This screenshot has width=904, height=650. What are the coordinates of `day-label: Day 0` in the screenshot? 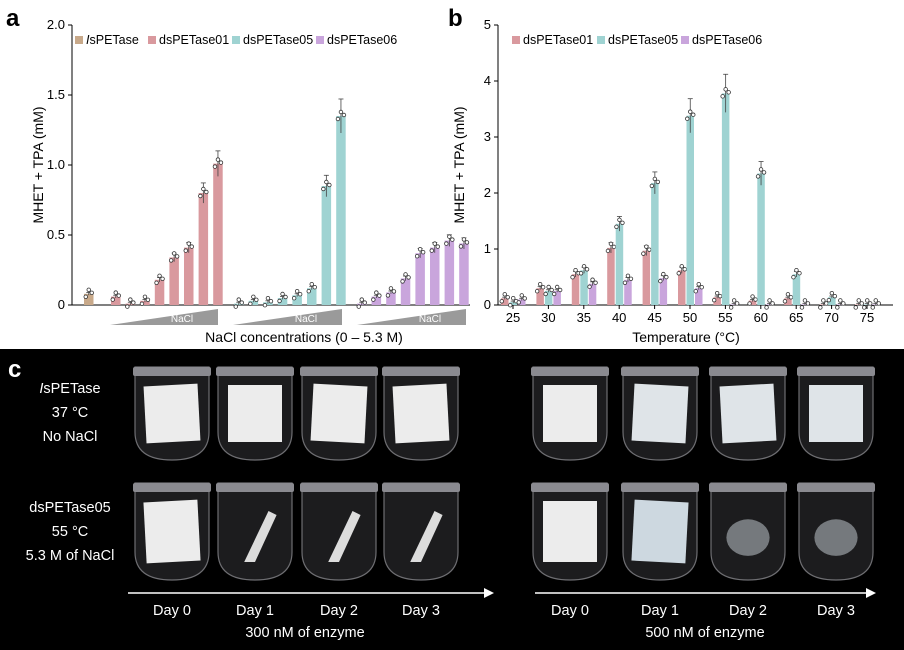 It's located at (172, 611).